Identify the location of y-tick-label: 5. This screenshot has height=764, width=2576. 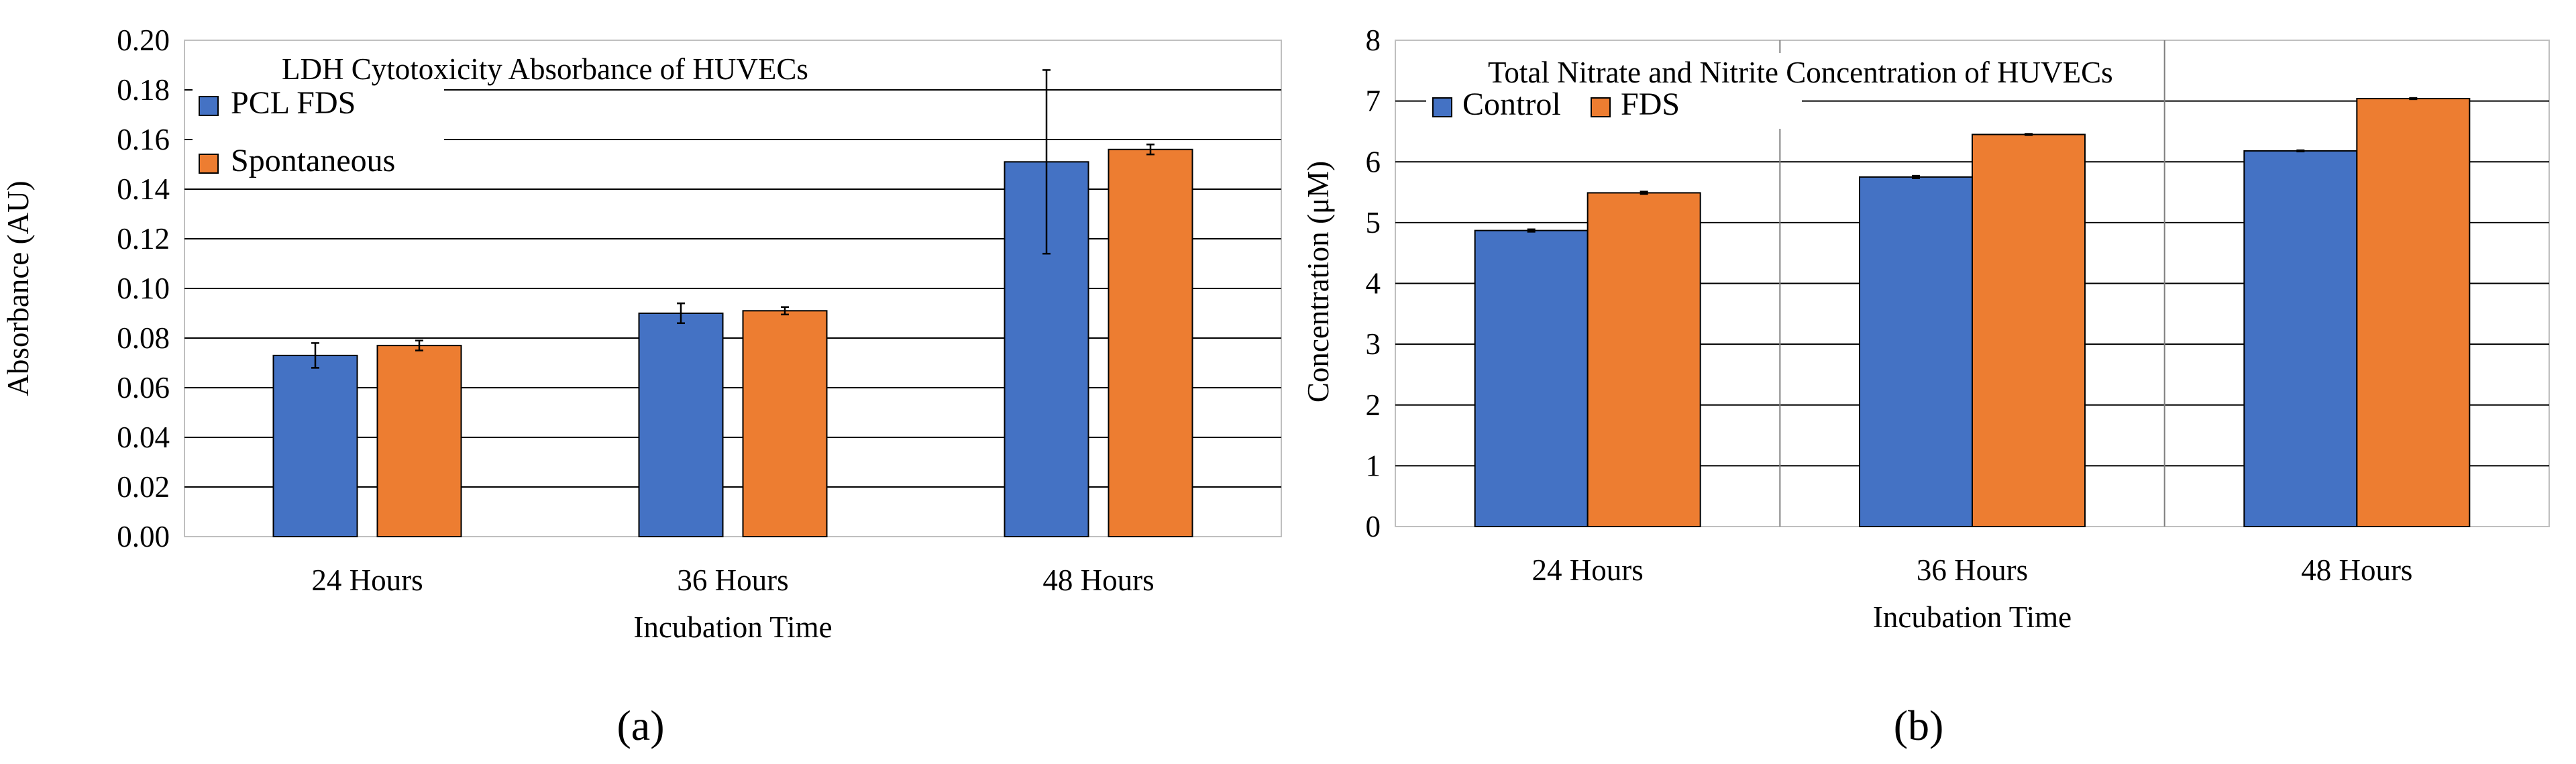
(1373, 222).